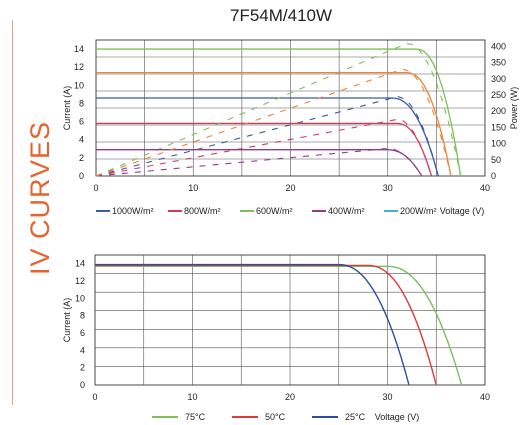  I want to click on chart2-y-tick-label: 6, so click(82, 333).